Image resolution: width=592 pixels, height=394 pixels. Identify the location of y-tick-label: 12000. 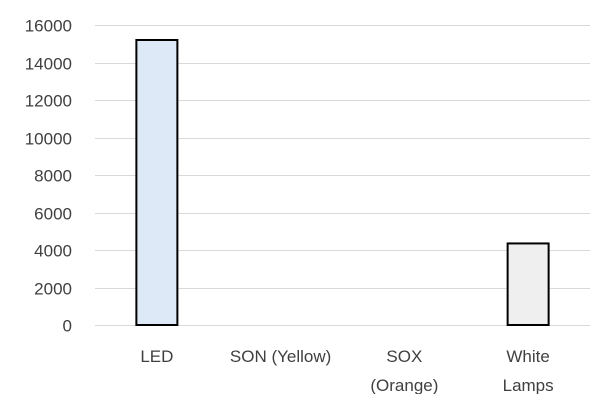
(48, 101).